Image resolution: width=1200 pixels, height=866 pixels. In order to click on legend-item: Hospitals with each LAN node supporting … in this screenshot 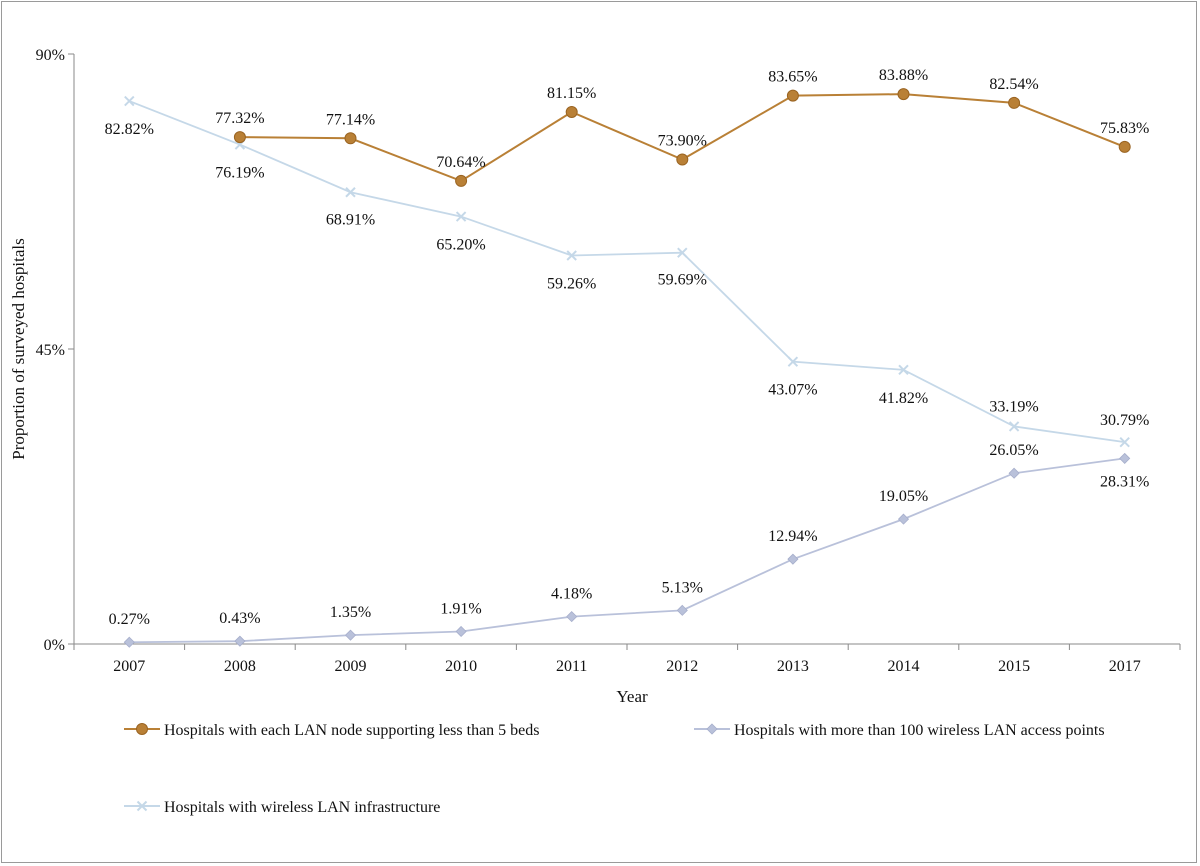, I will do `click(332, 730)`.